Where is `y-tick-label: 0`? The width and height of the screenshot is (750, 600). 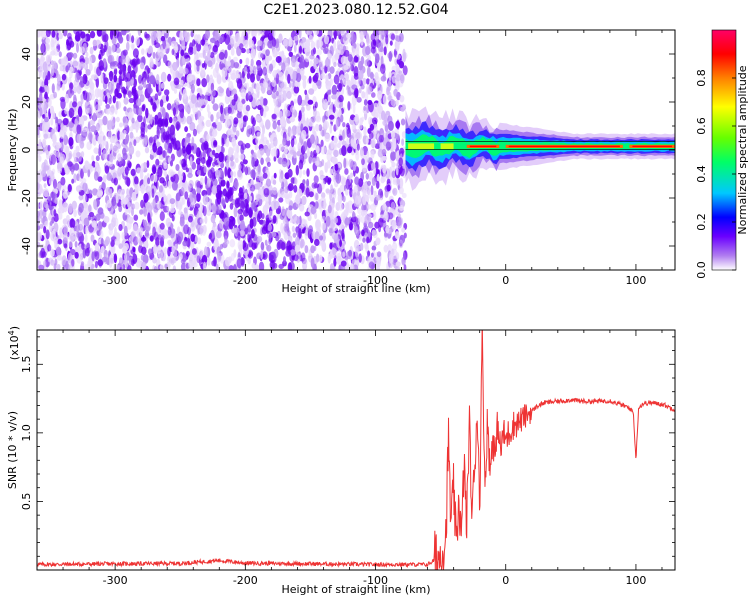
y-tick-label: 0 is located at coordinates (26, 150).